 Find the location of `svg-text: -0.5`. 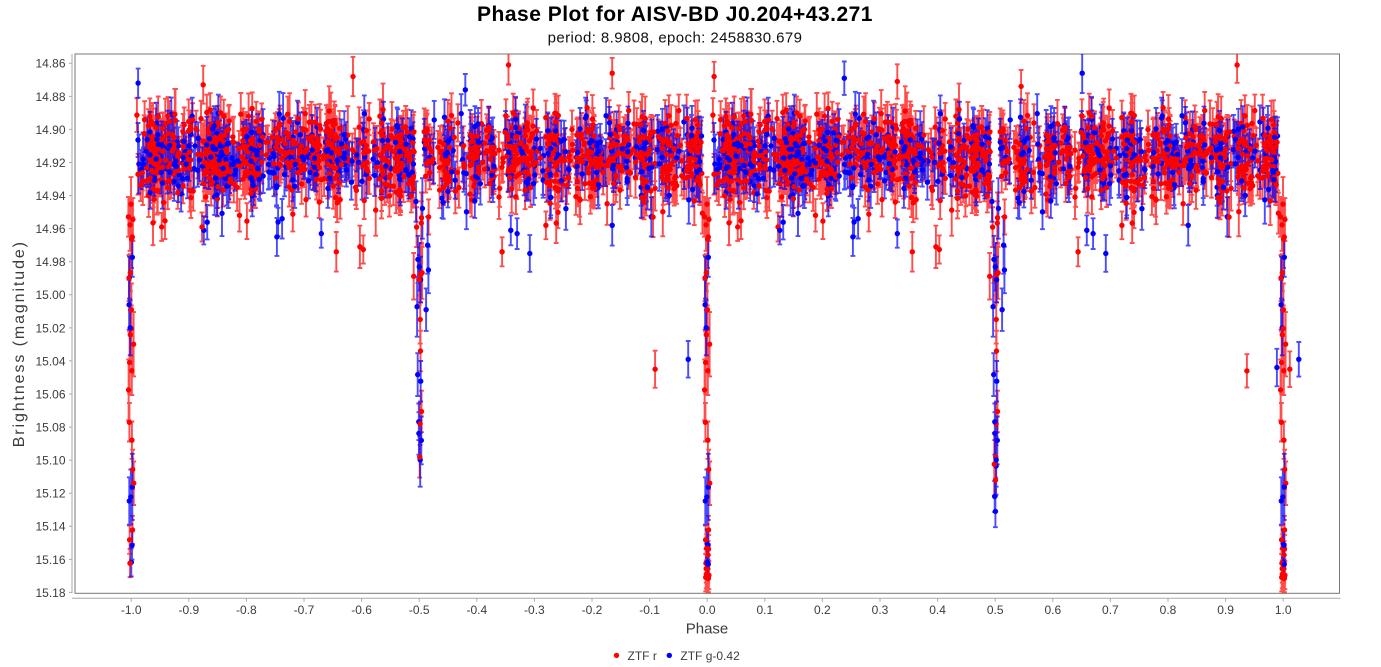

svg-text: -0.5 is located at coordinates (419, 610).